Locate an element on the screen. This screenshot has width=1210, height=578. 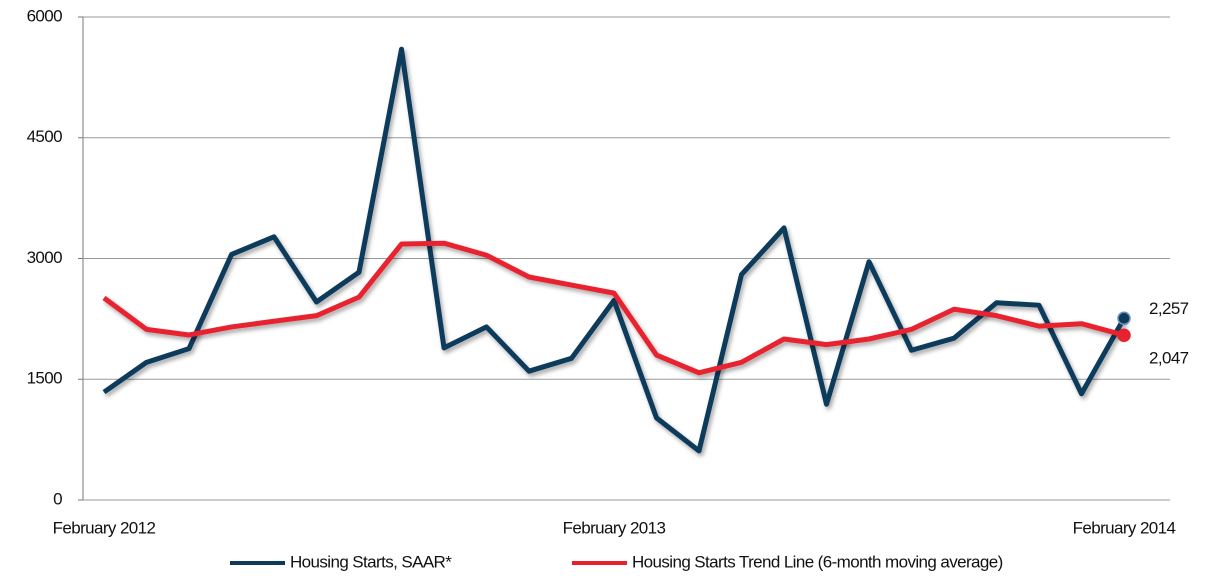
legend-label: Housing Starts, SAAR* is located at coordinates (371, 561).